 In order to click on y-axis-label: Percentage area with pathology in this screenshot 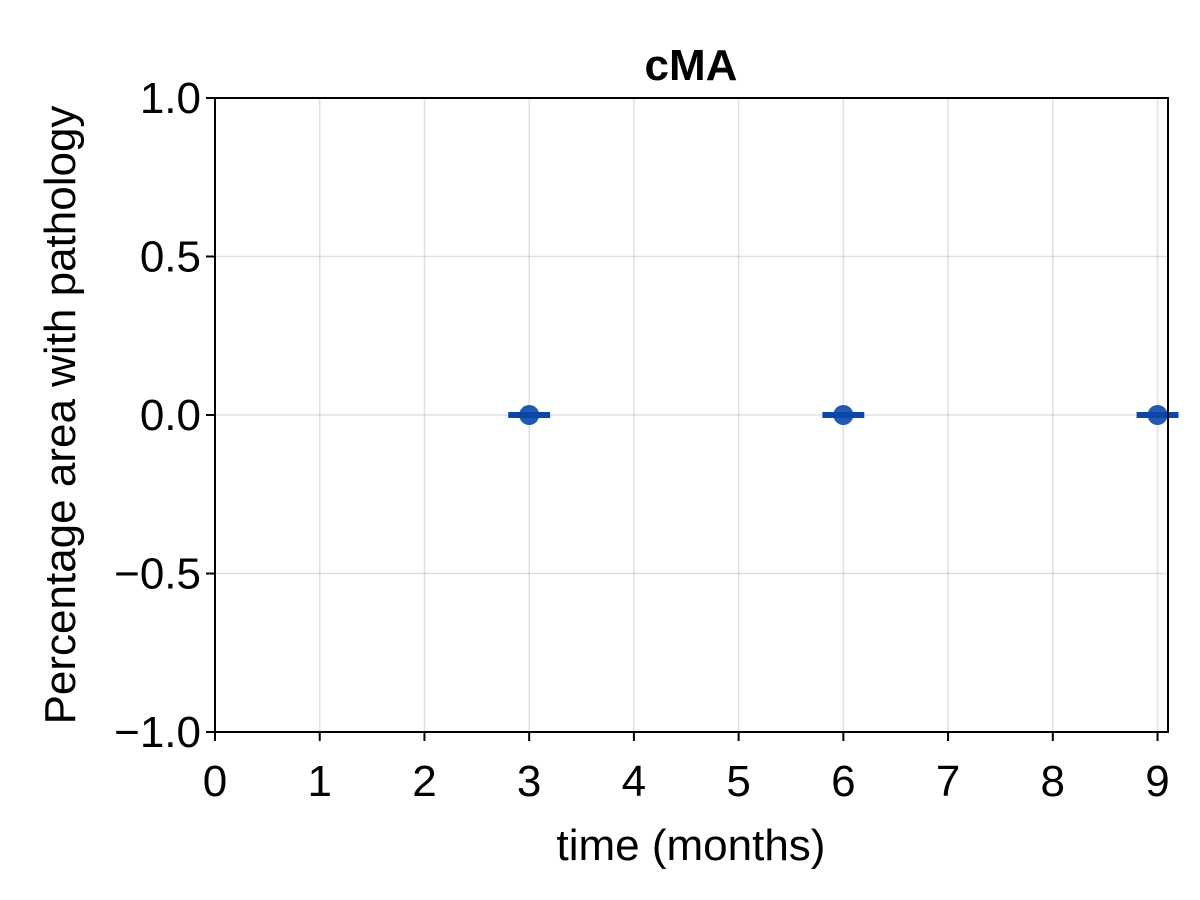, I will do `click(60, 415)`.